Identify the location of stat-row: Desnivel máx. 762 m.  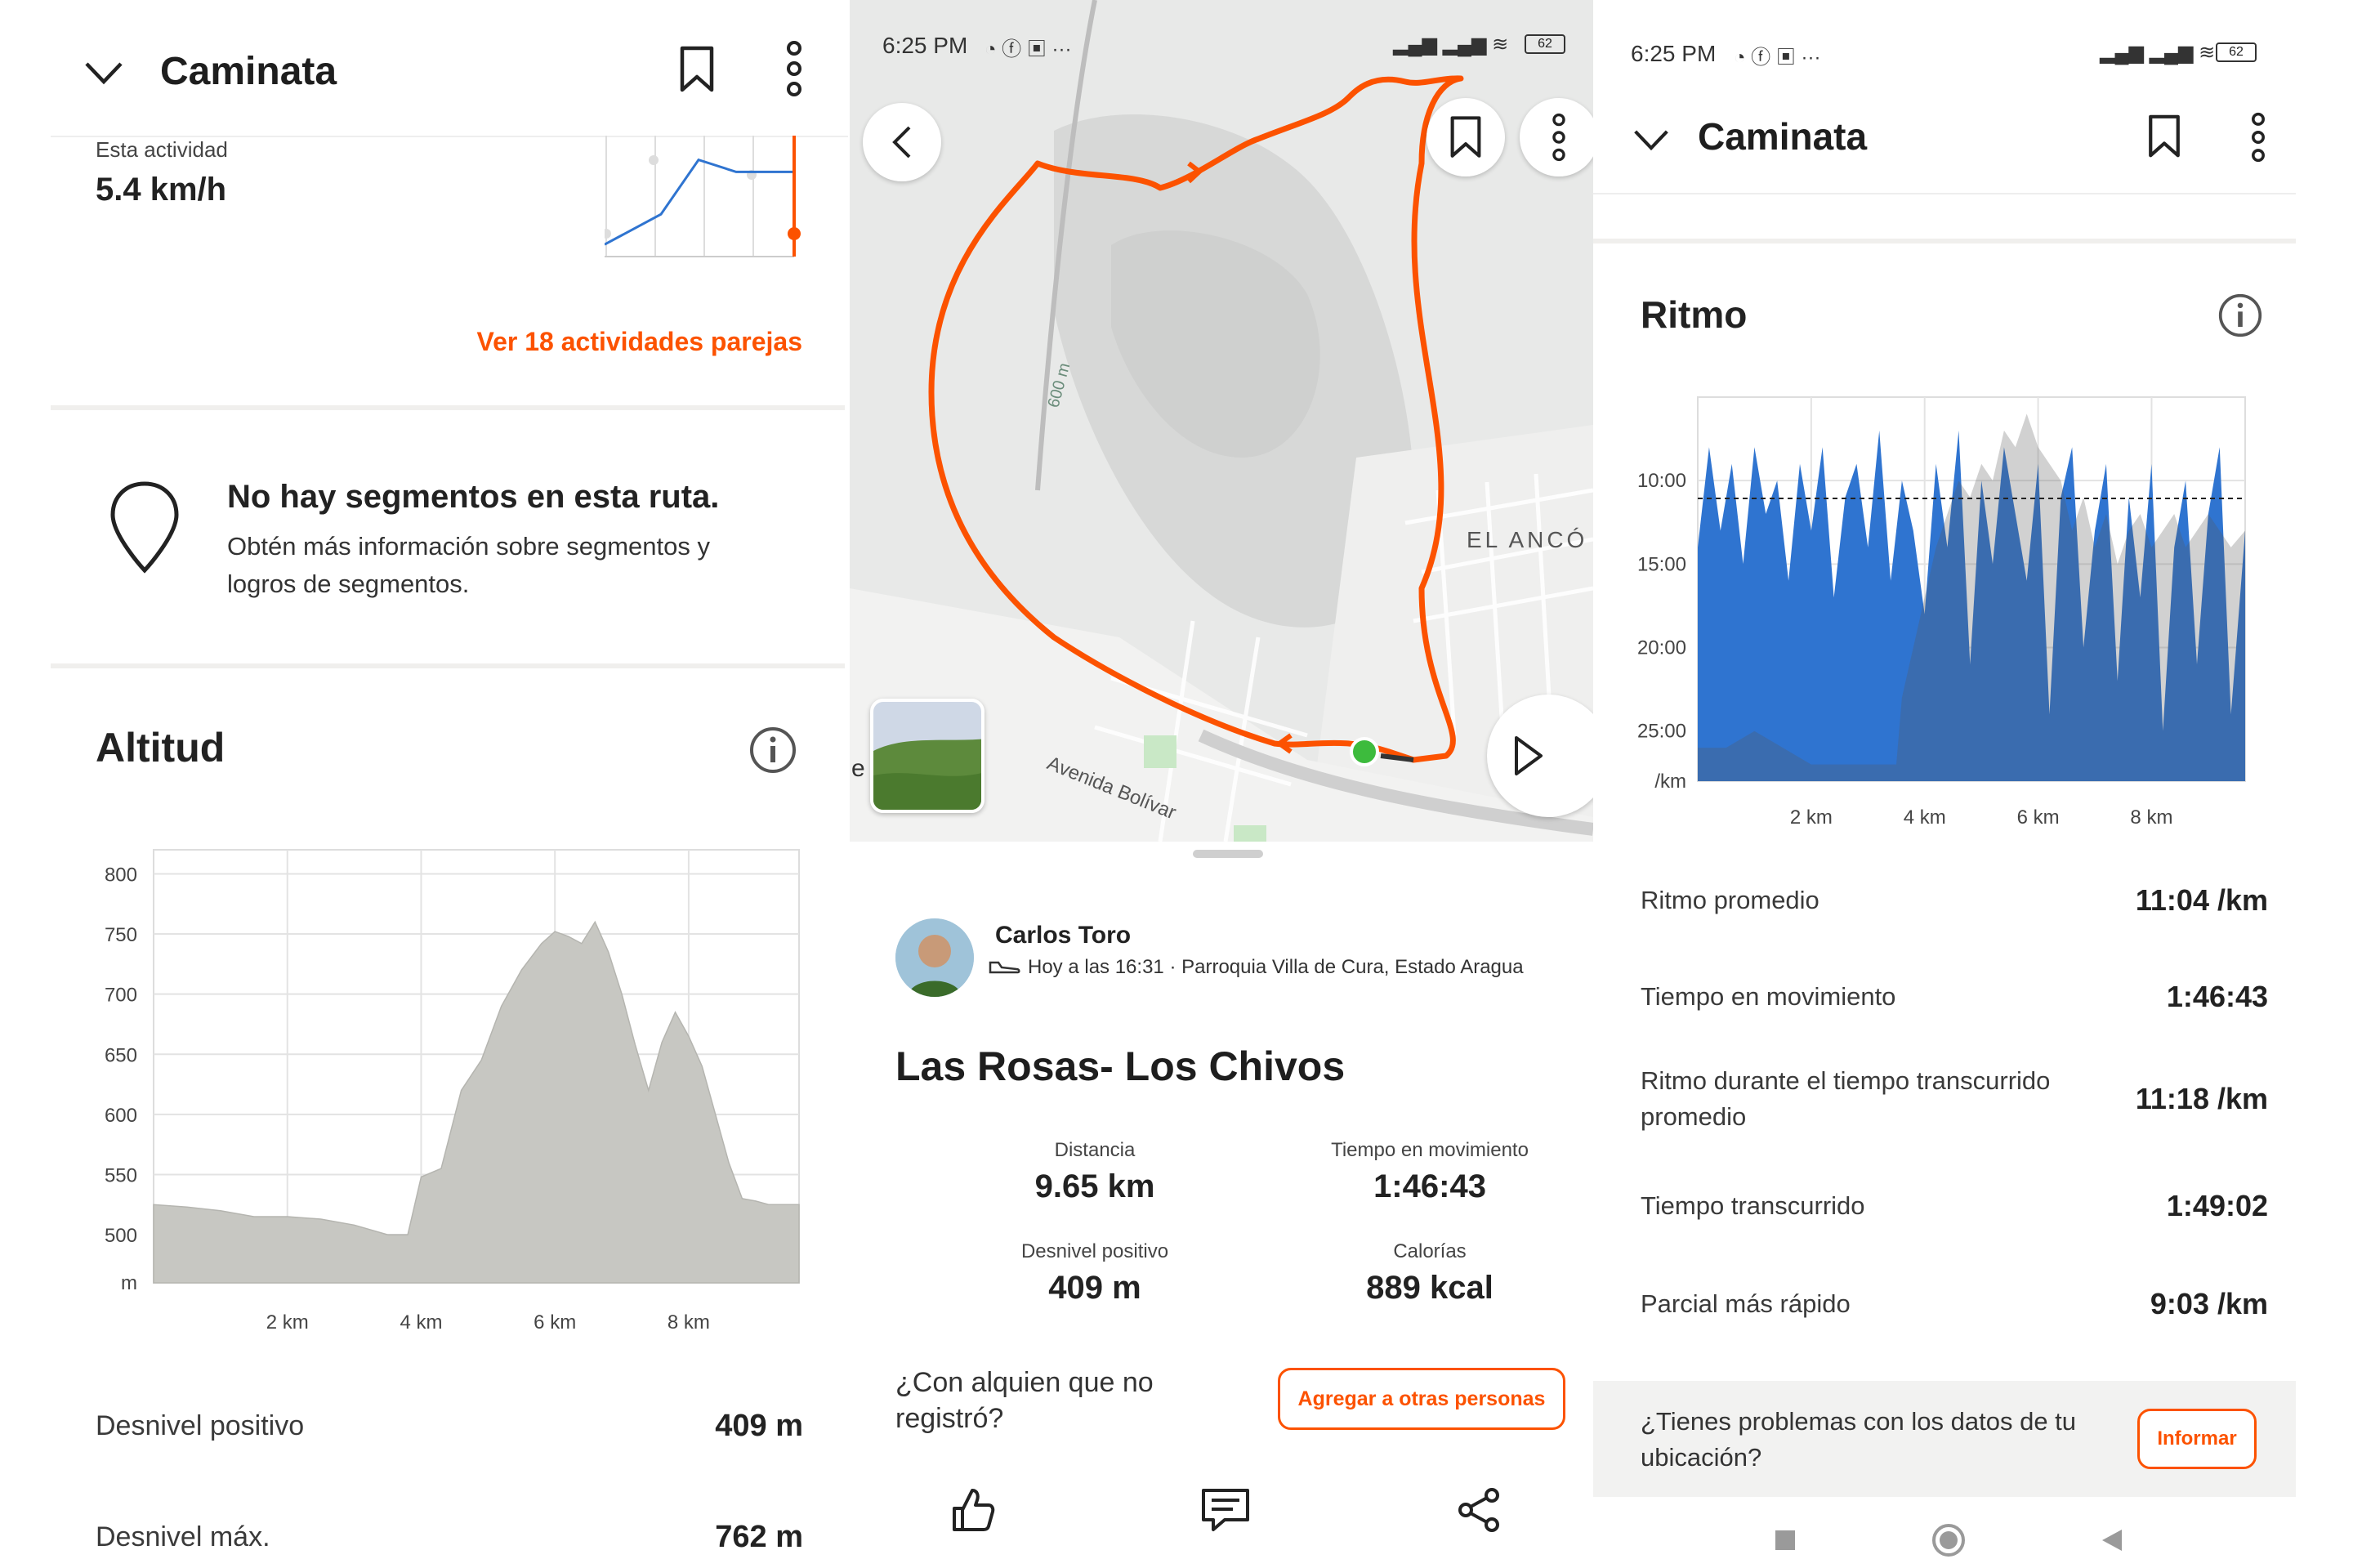
(449, 1537).